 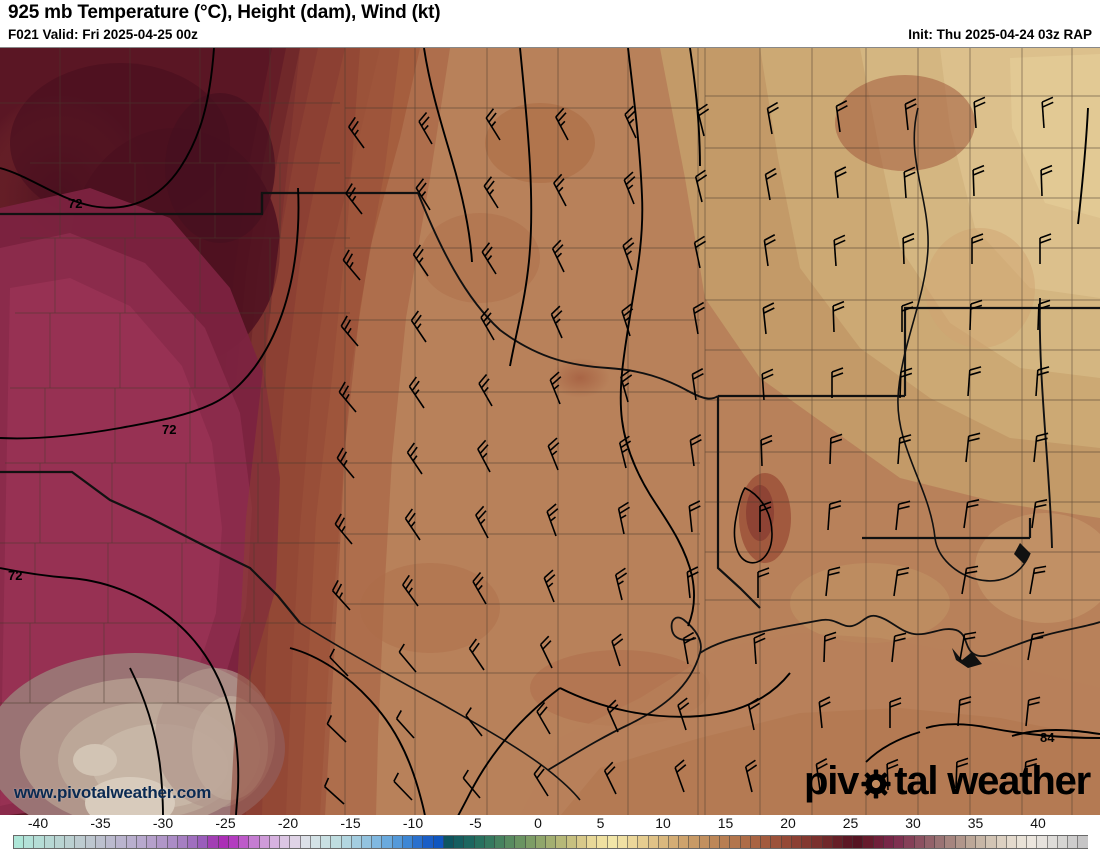 What do you see at coordinates (1038, 823) in the screenshot?
I see `colorbar-tick-40: 40` at bounding box center [1038, 823].